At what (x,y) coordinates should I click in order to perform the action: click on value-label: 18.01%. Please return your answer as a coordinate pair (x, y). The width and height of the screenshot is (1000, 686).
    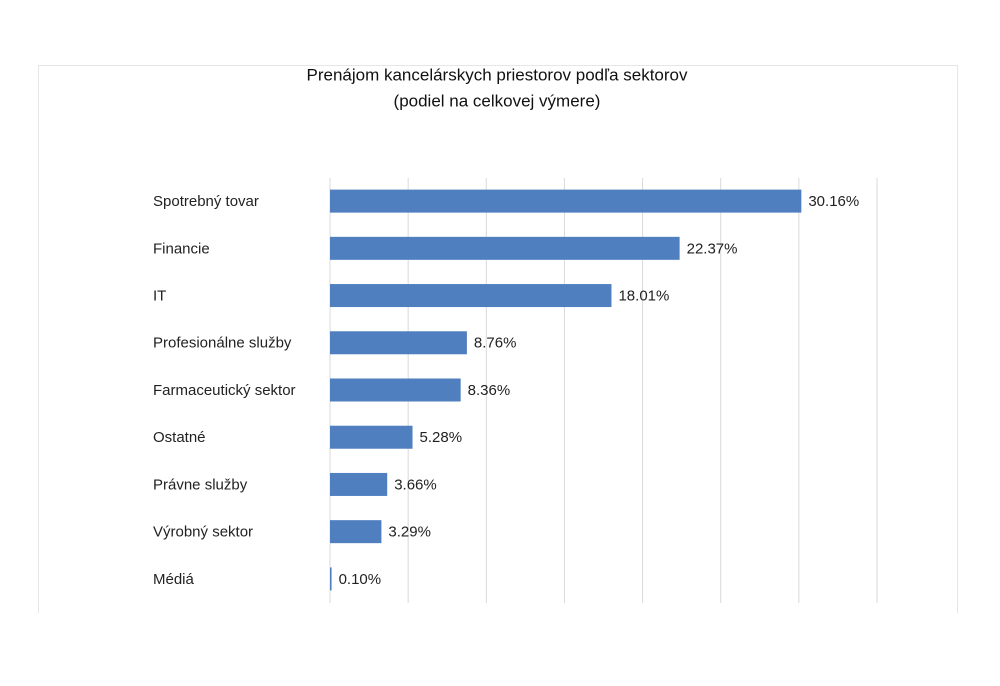
    Looking at the image, I should click on (643, 296).